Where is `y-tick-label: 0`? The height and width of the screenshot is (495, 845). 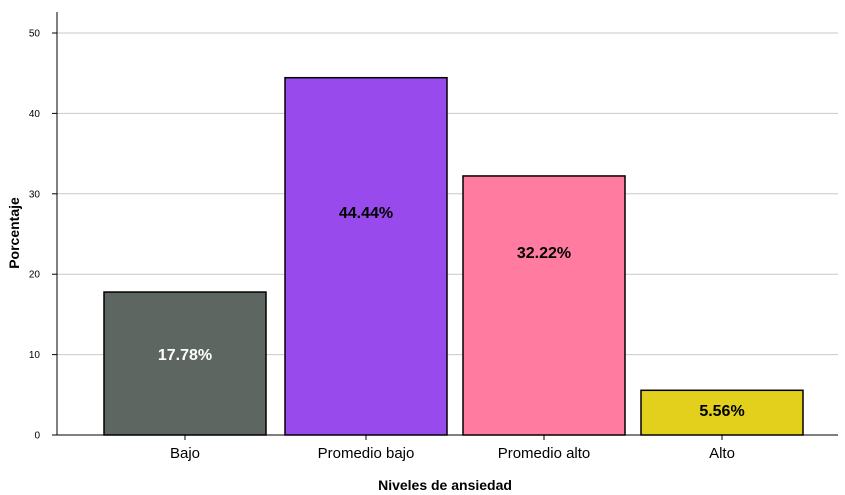
y-tick-label: 0 is located at coordinates (37, 436).